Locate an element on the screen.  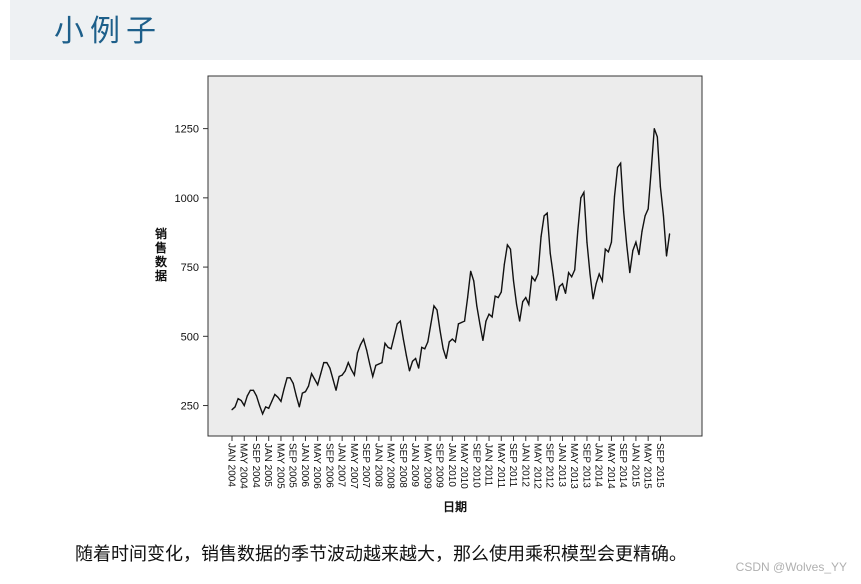
x-tick-label: SEP 2015 is located at coordinates (659, 465).